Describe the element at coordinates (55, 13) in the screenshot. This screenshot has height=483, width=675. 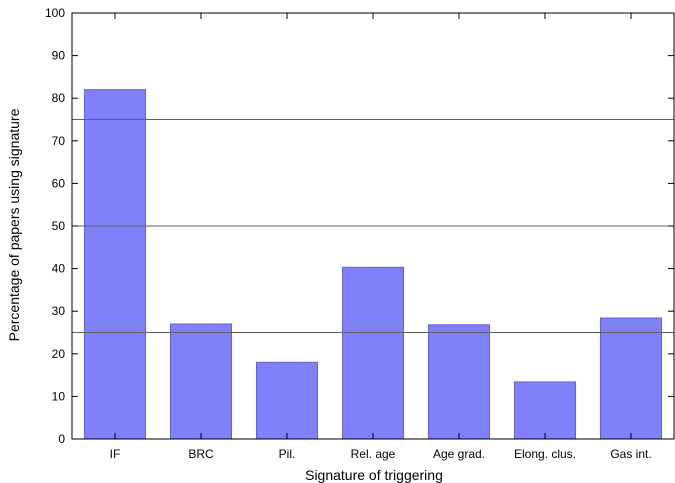
I see `y-tick-label-10: 100` at that location.